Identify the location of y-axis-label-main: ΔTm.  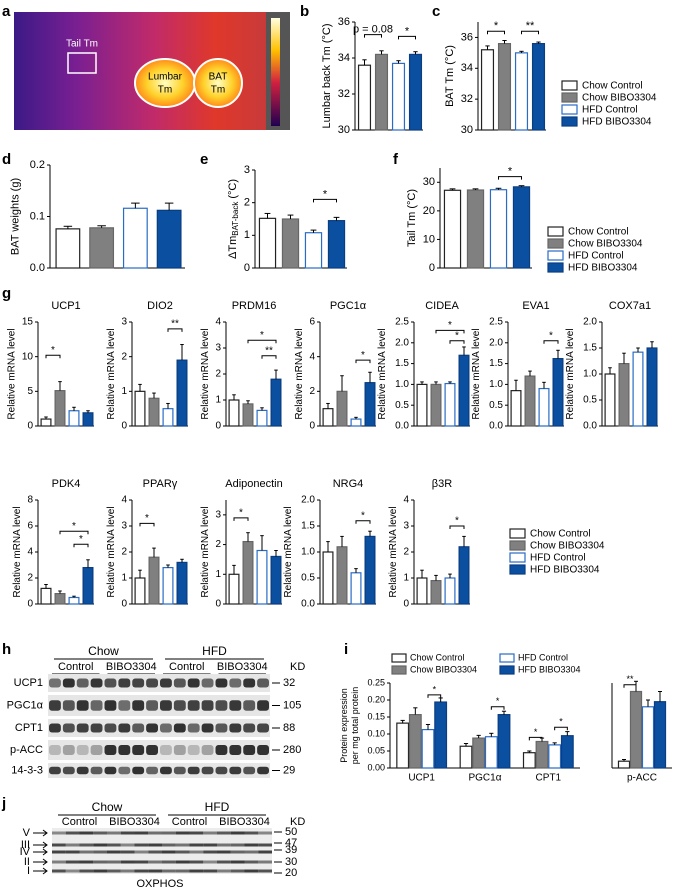
(233, 247).